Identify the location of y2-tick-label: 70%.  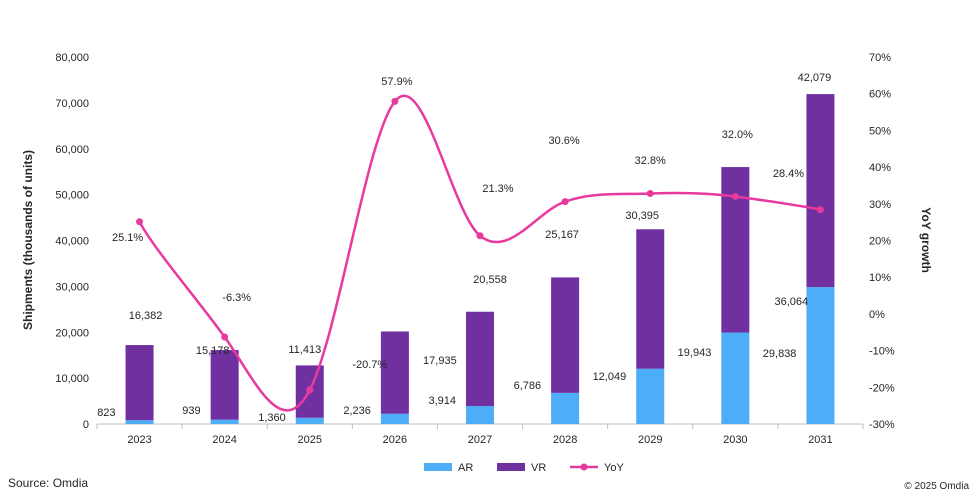
(880, 58).